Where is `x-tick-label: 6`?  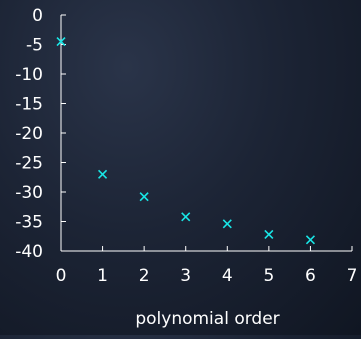 x-tick-label: 6 is located at coordinates (310, 276).